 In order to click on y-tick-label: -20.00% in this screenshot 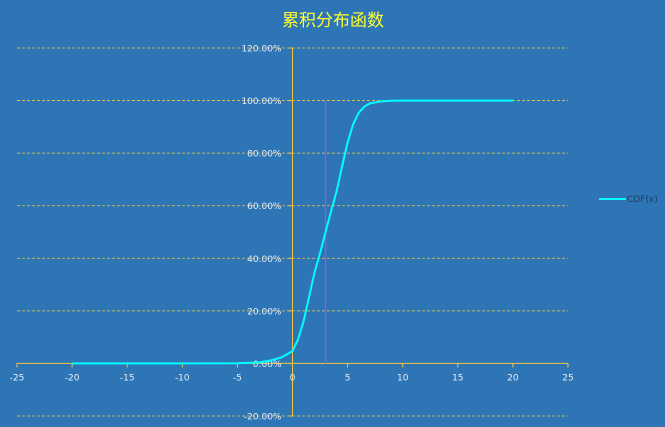, I will do `click(263, 418)`.